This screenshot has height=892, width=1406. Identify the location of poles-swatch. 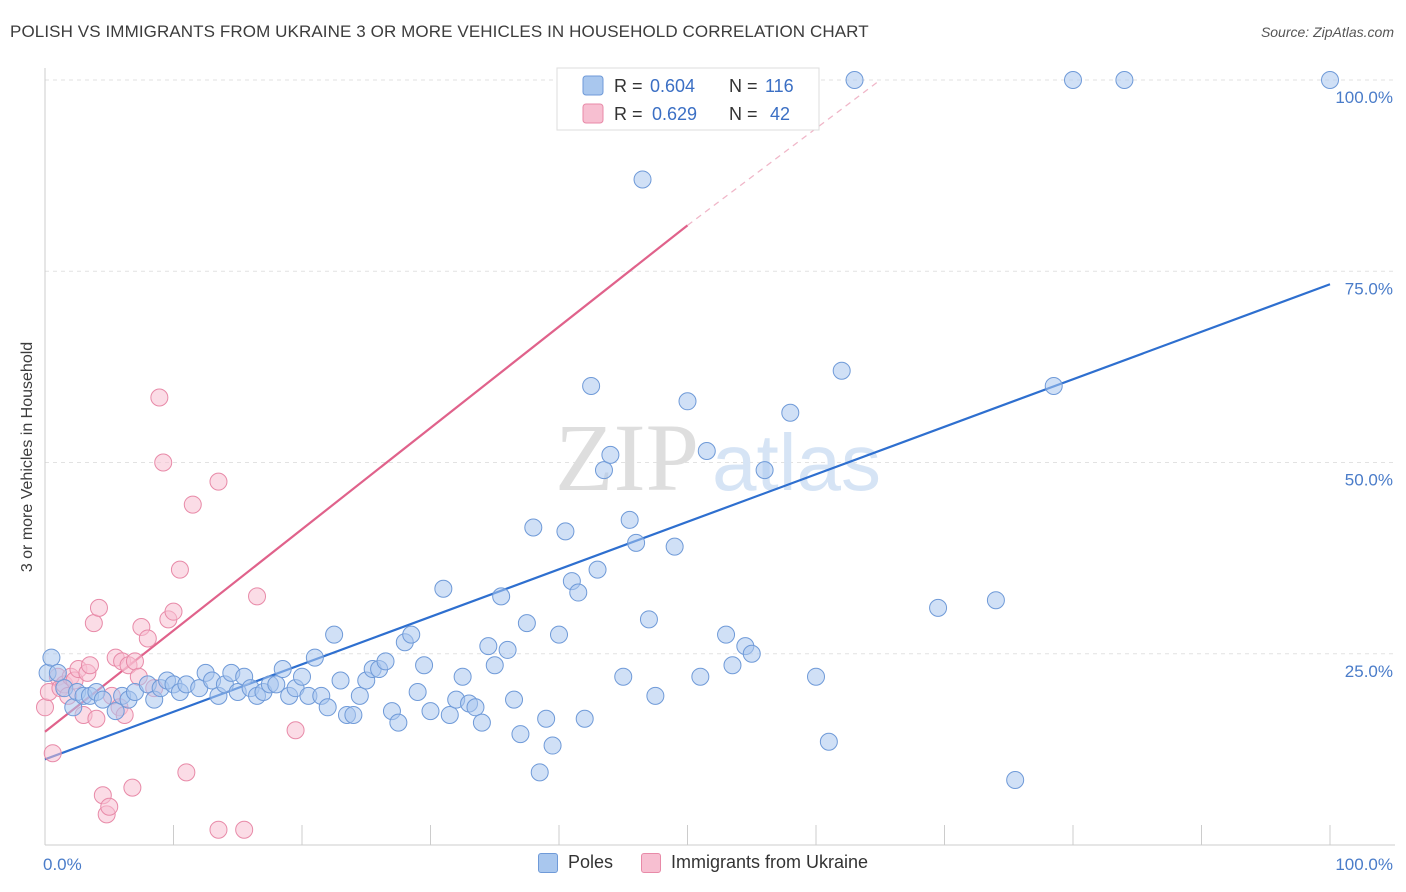
(547, 862).